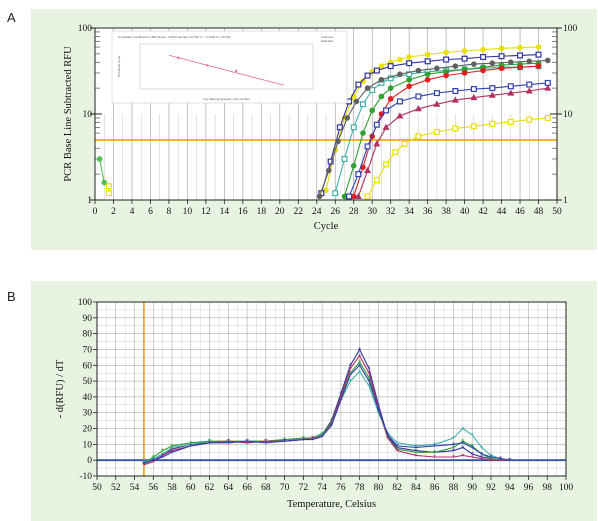 The height and width of the screenshot is (521, 598). I want to click on chart-b-xtick-label: 82, so click(397, 488).